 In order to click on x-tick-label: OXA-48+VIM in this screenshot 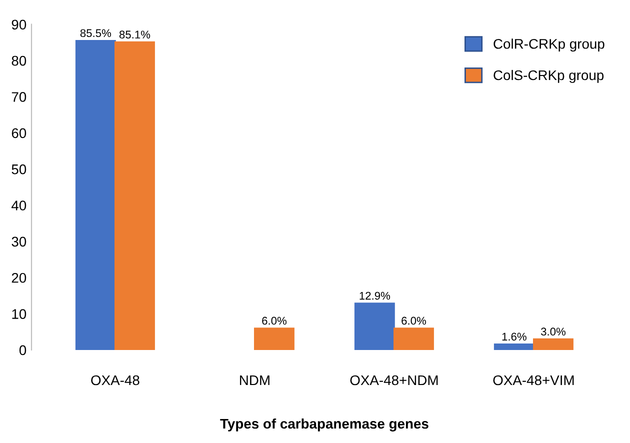, I will do `click(533, 380)`.